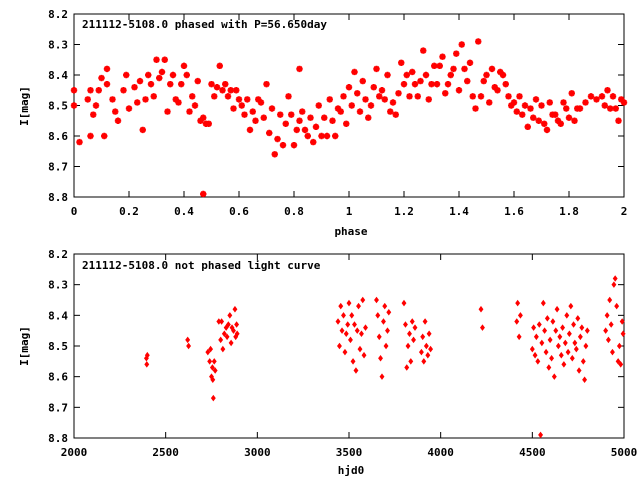 The width and height of the screenshot is (640, 480). I want to click on y-axis-label-phased: I[mag], so click(24, 106).